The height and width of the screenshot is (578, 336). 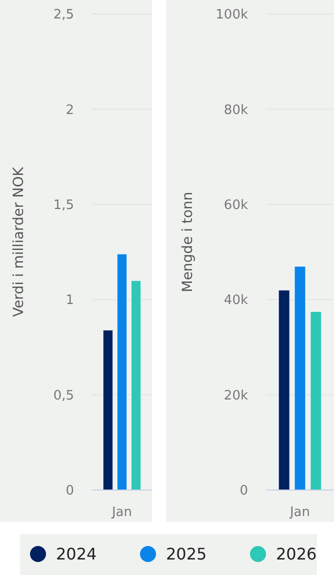 What do you see at coordinates (70, 300) in the screenshot?
I see `y-tick-label: 1` at bounding box center [70, 300].